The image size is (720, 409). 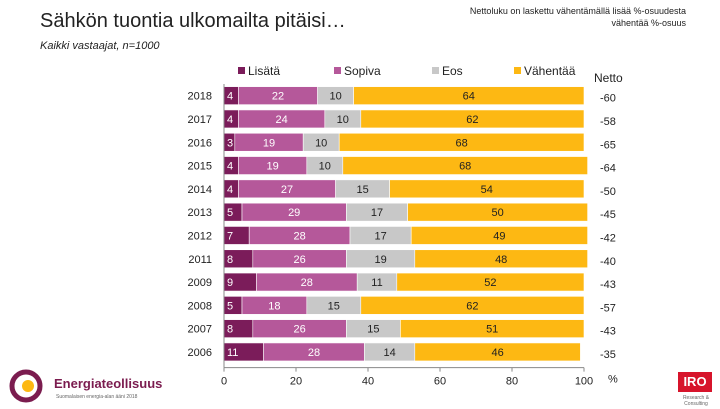 What do you see at coordinates (608, 332) in the screenshot?
I see `netto-value: -43` at bounding box center [608, 332].